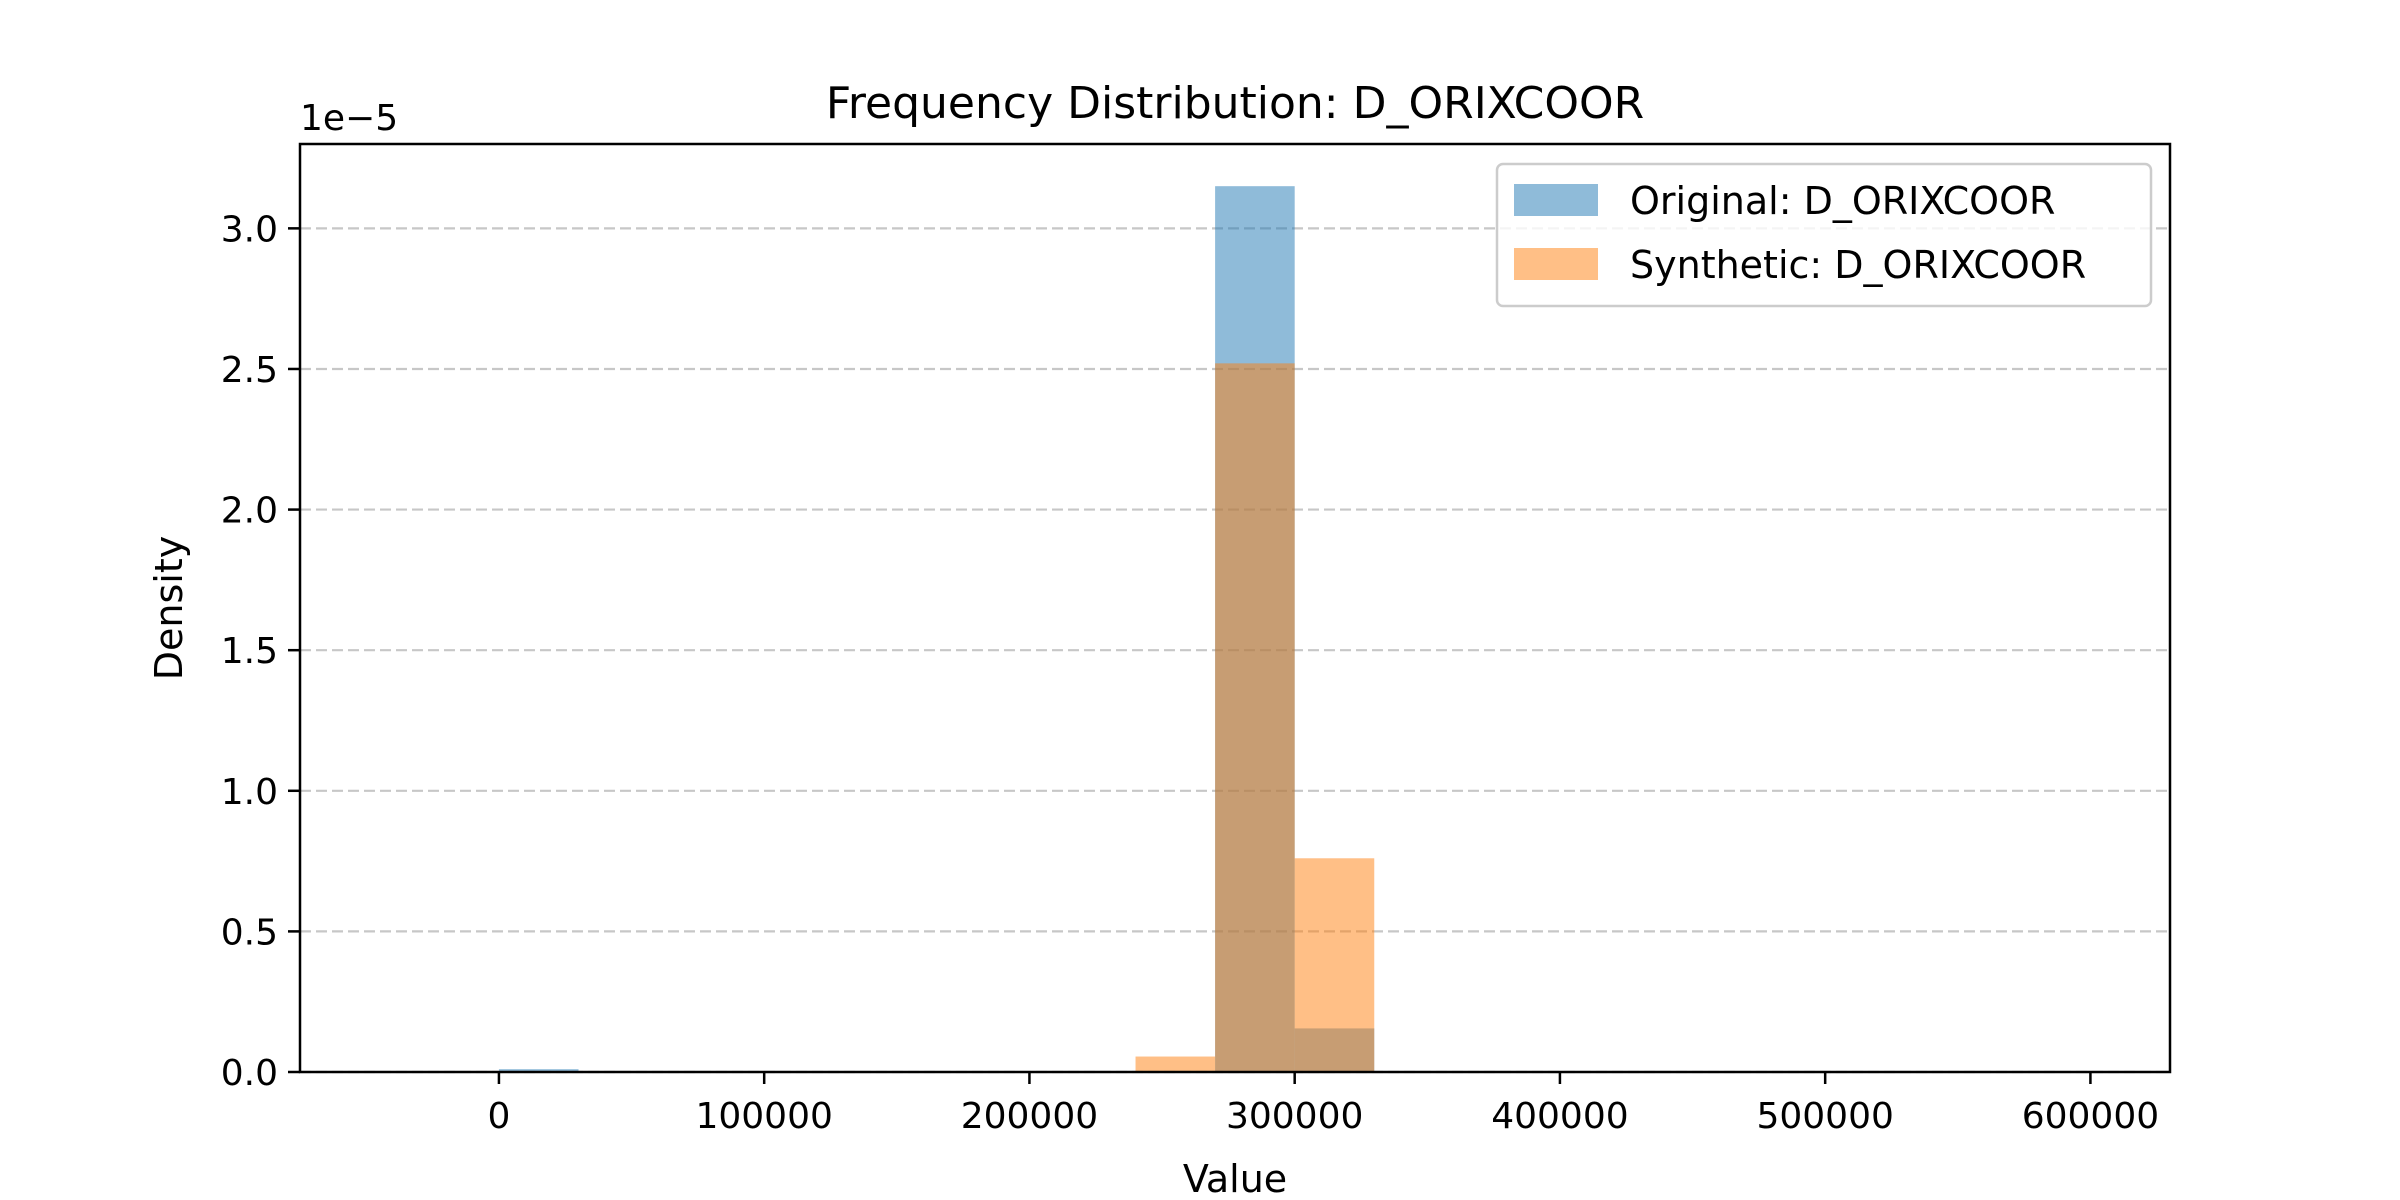  Describe the element at coordinates (249, 511) in the screenshot. I see `y-tick-label-4: 2.0` at that location.